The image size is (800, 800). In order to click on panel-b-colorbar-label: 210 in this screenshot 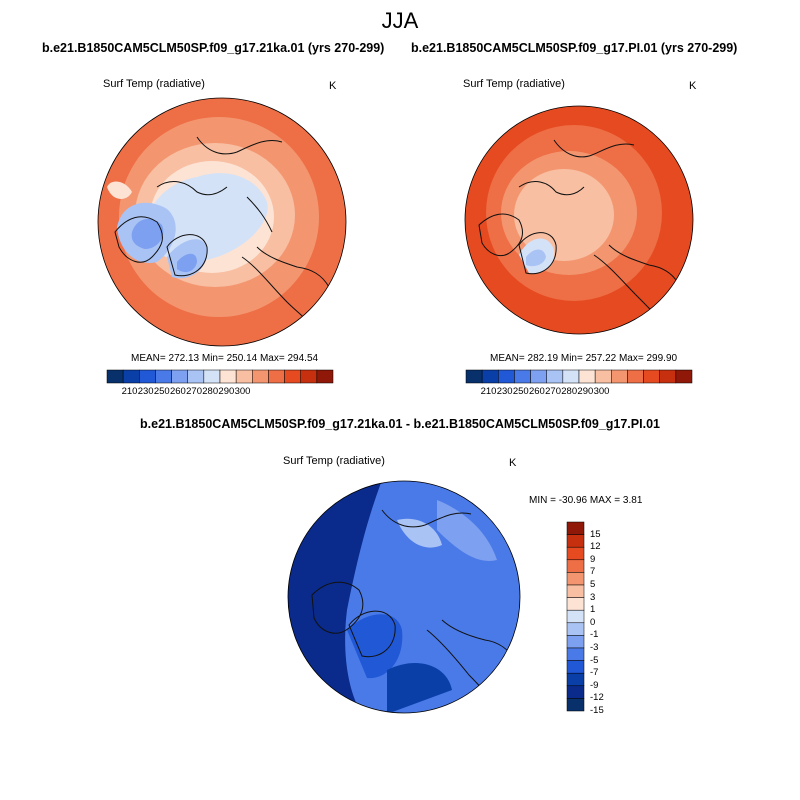, I will do `click(488, 391)`.